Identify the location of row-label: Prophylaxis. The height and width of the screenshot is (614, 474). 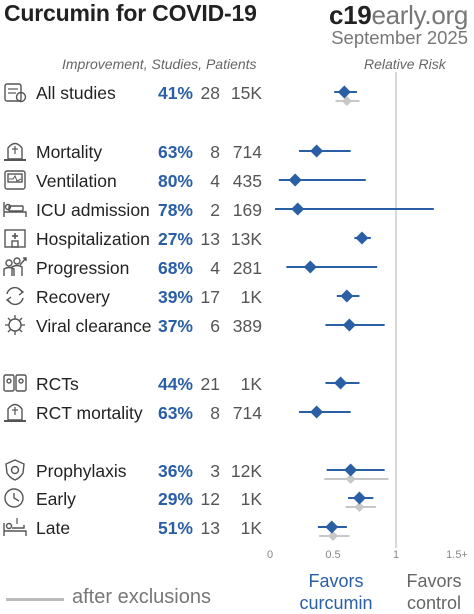
(81, 471).